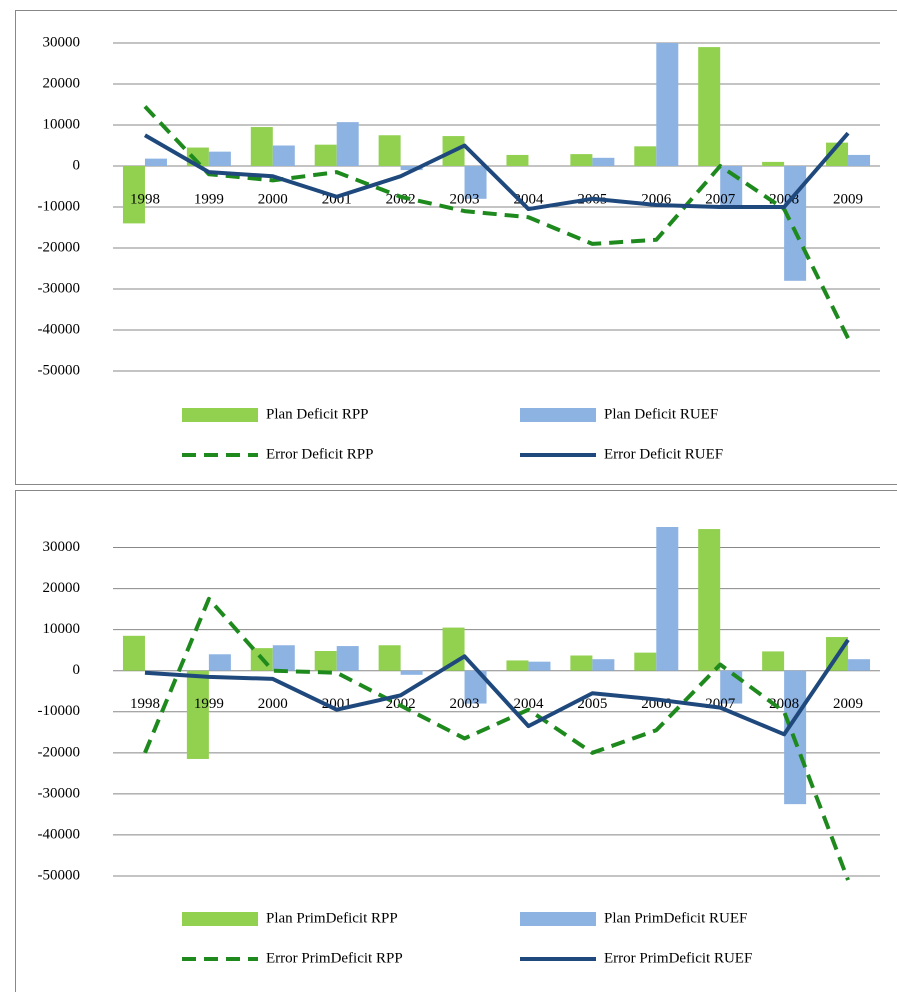 The image size is (897, 992). I want to click on x-tick-label: 2004, so click(528, 704).